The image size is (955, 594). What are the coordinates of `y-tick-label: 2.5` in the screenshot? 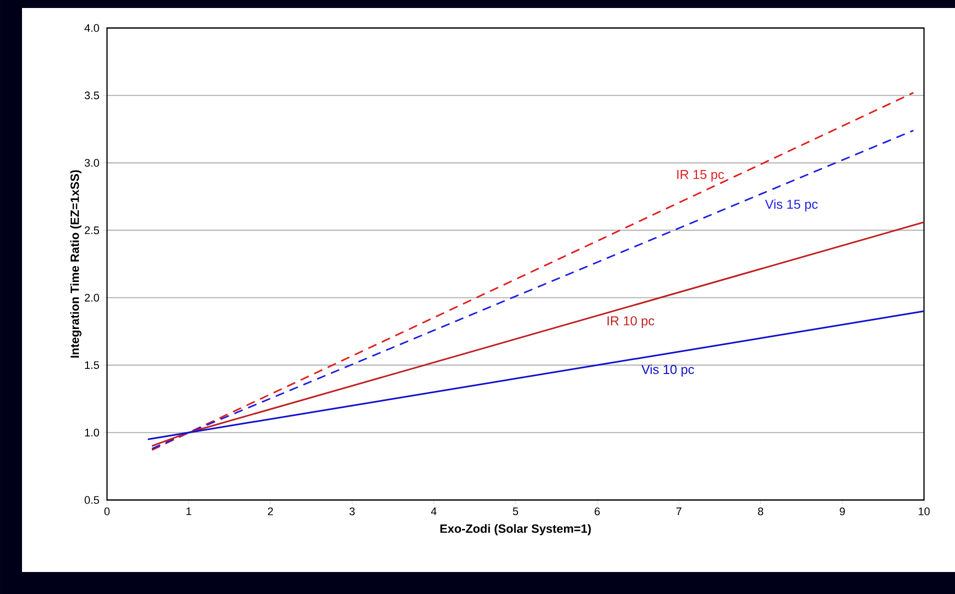 It's located at (92, 230).